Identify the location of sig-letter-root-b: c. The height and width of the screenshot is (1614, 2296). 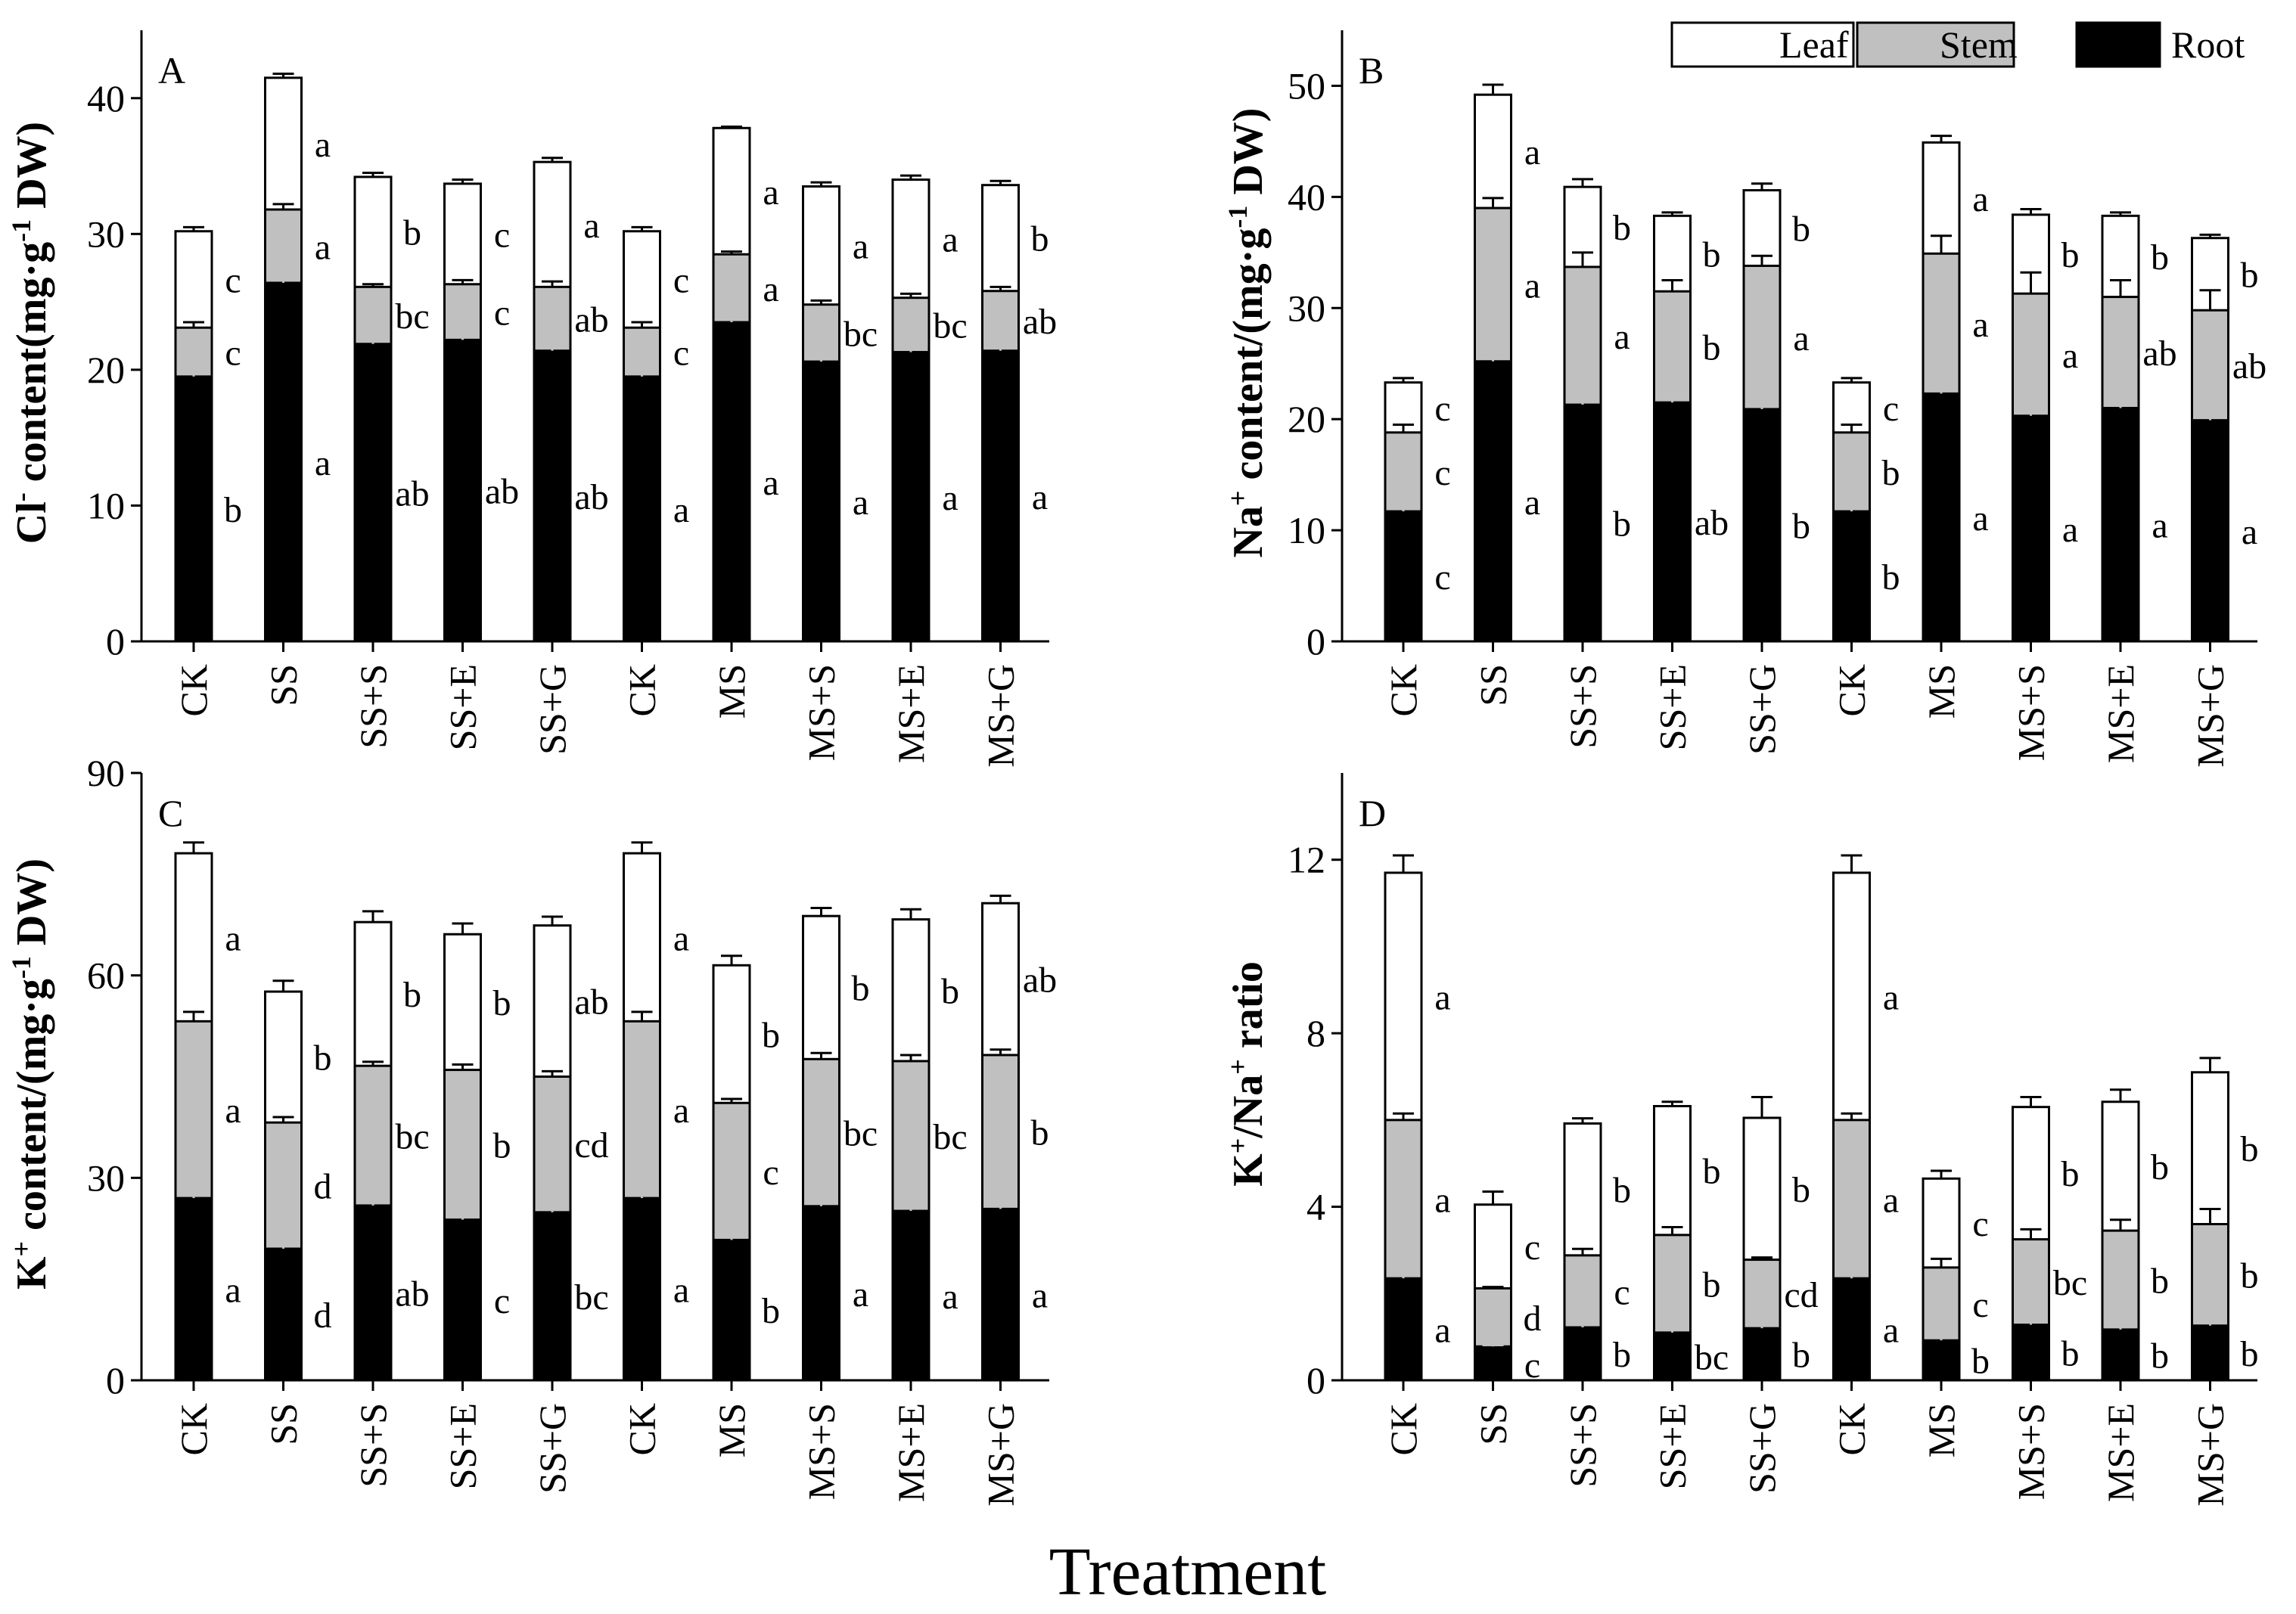
(1442, 577).